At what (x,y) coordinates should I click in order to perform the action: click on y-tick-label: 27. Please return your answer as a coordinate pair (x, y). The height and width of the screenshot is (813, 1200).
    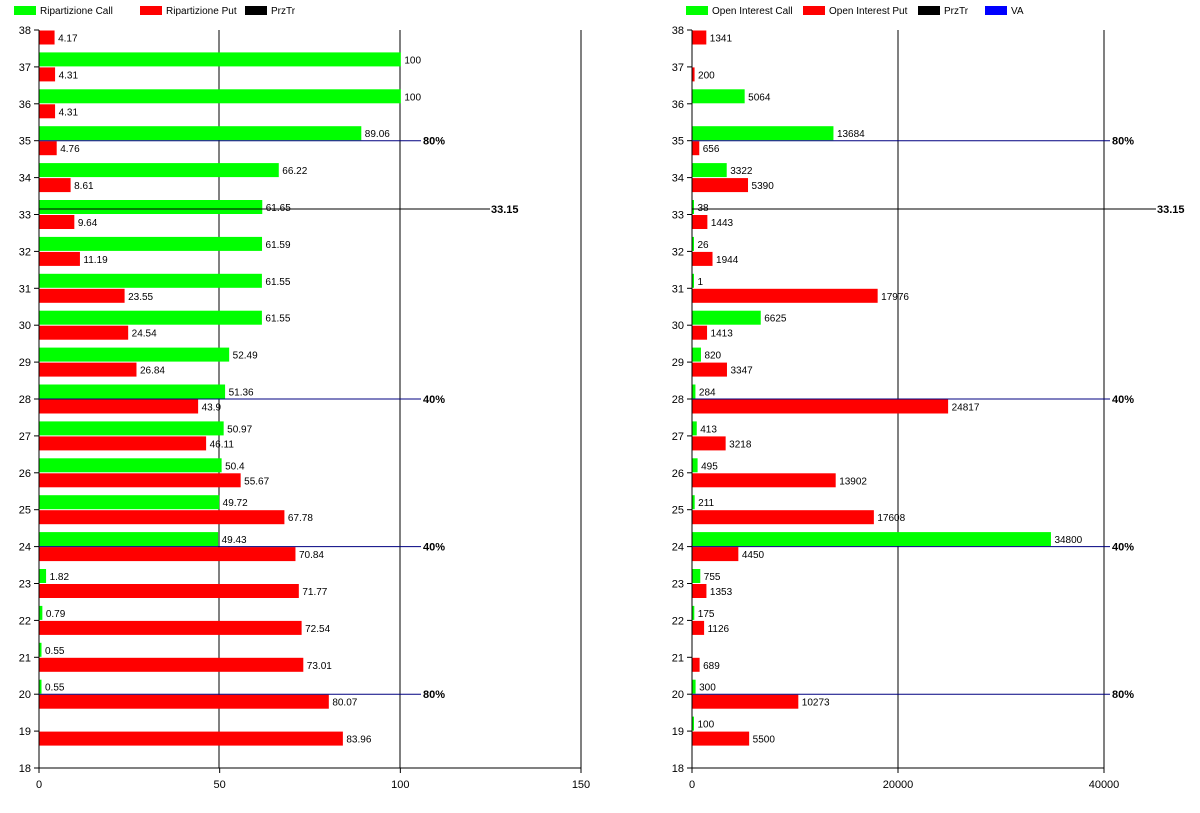
    Looking at the image, I should click on (678, 437).